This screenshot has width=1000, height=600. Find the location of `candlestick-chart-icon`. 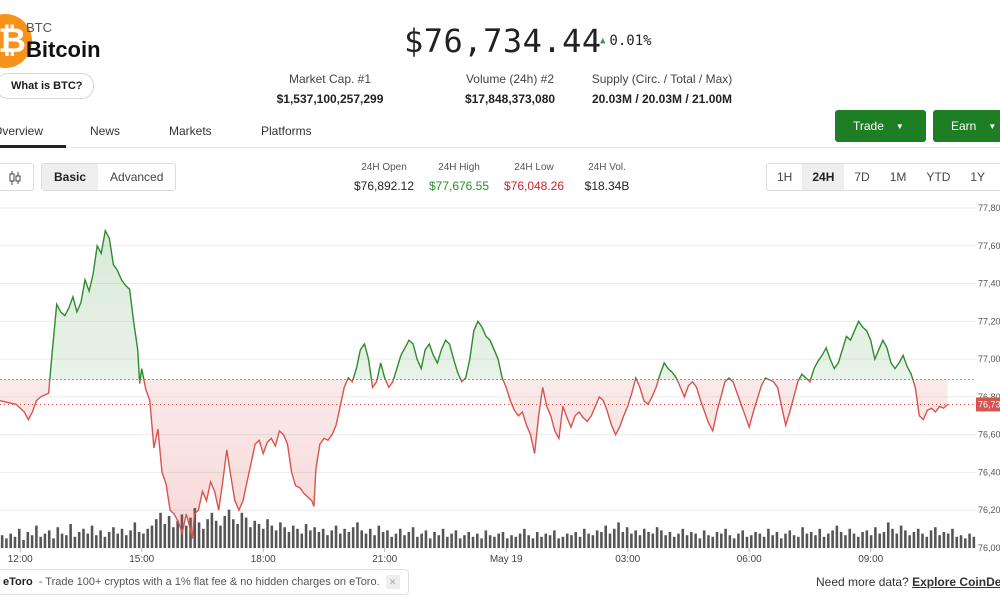

candlestick-chart-icon is located at coordinates (17, 177).